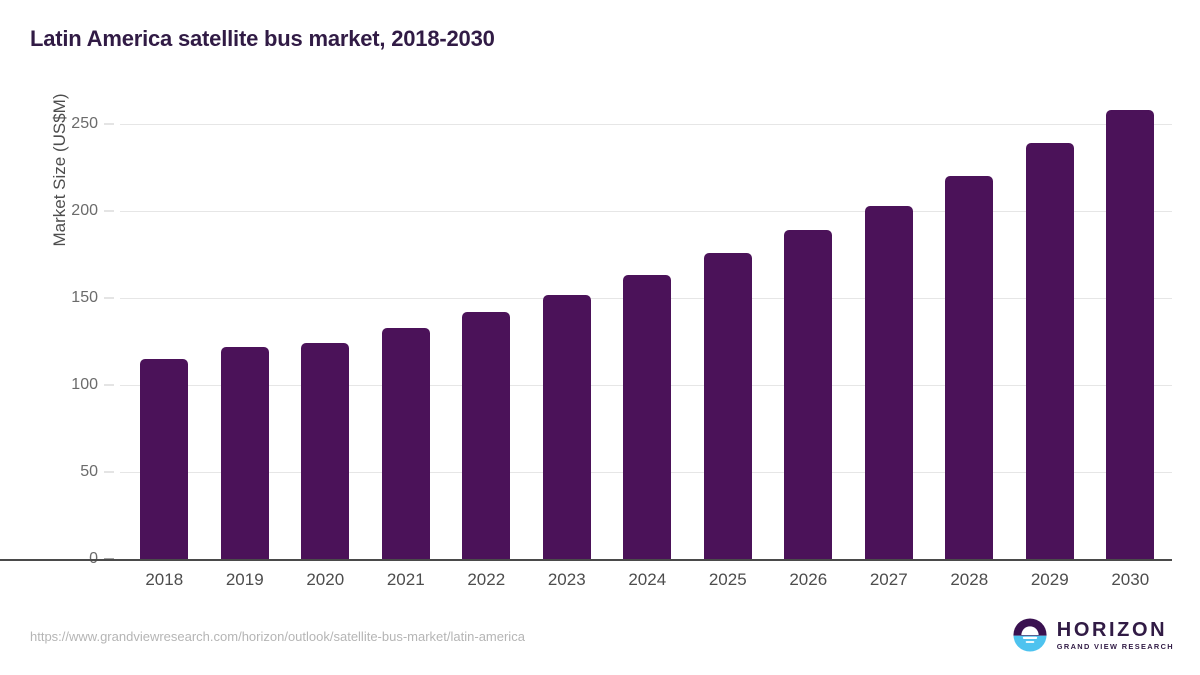 This screenshot has height=675, width=1200. I want to click on y-axis-tick-label: 200, so click(84, 210).